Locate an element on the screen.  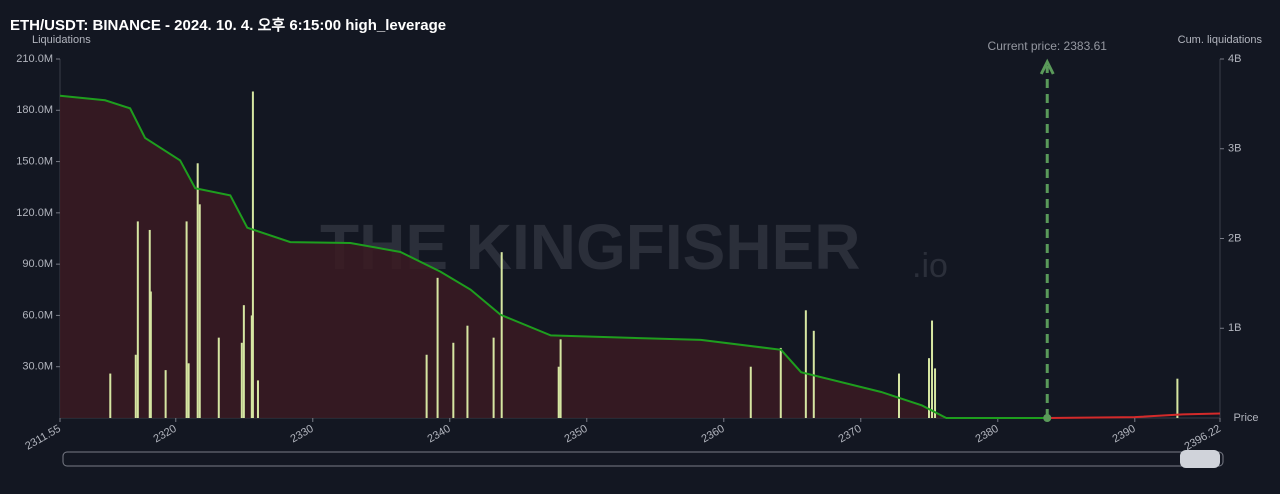
y-tick-label: 150.0M is located at coordinates (34, 161).